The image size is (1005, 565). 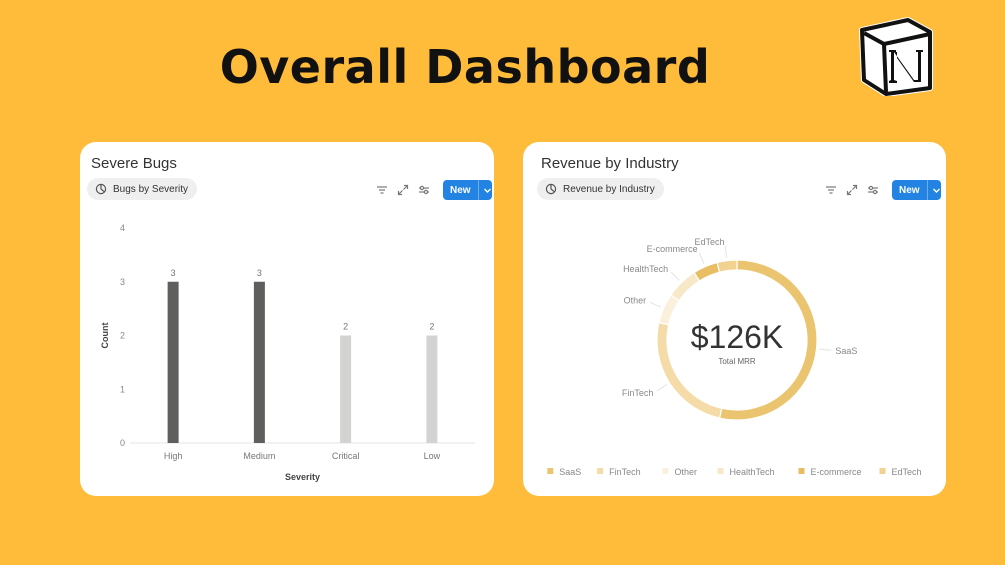 I want to click on legend-item: SaaS, so click(x=564, y=472).